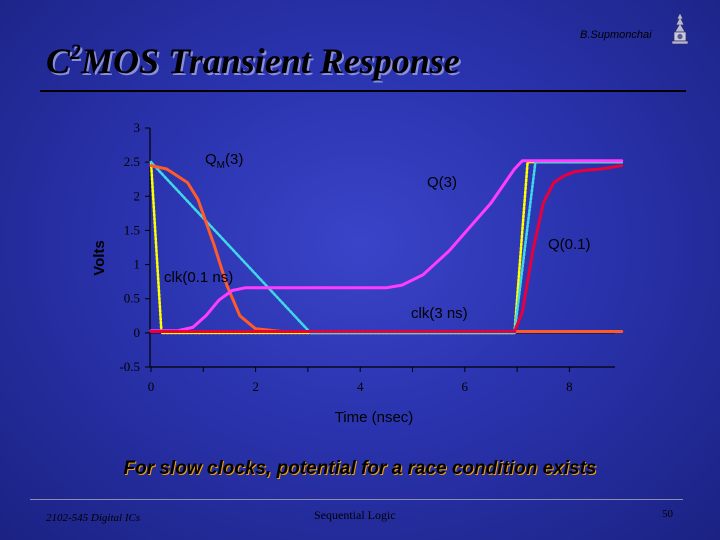 The image size is (720, 540). I want to click on footer-topic: Sequential Logic, so click(355, 515).